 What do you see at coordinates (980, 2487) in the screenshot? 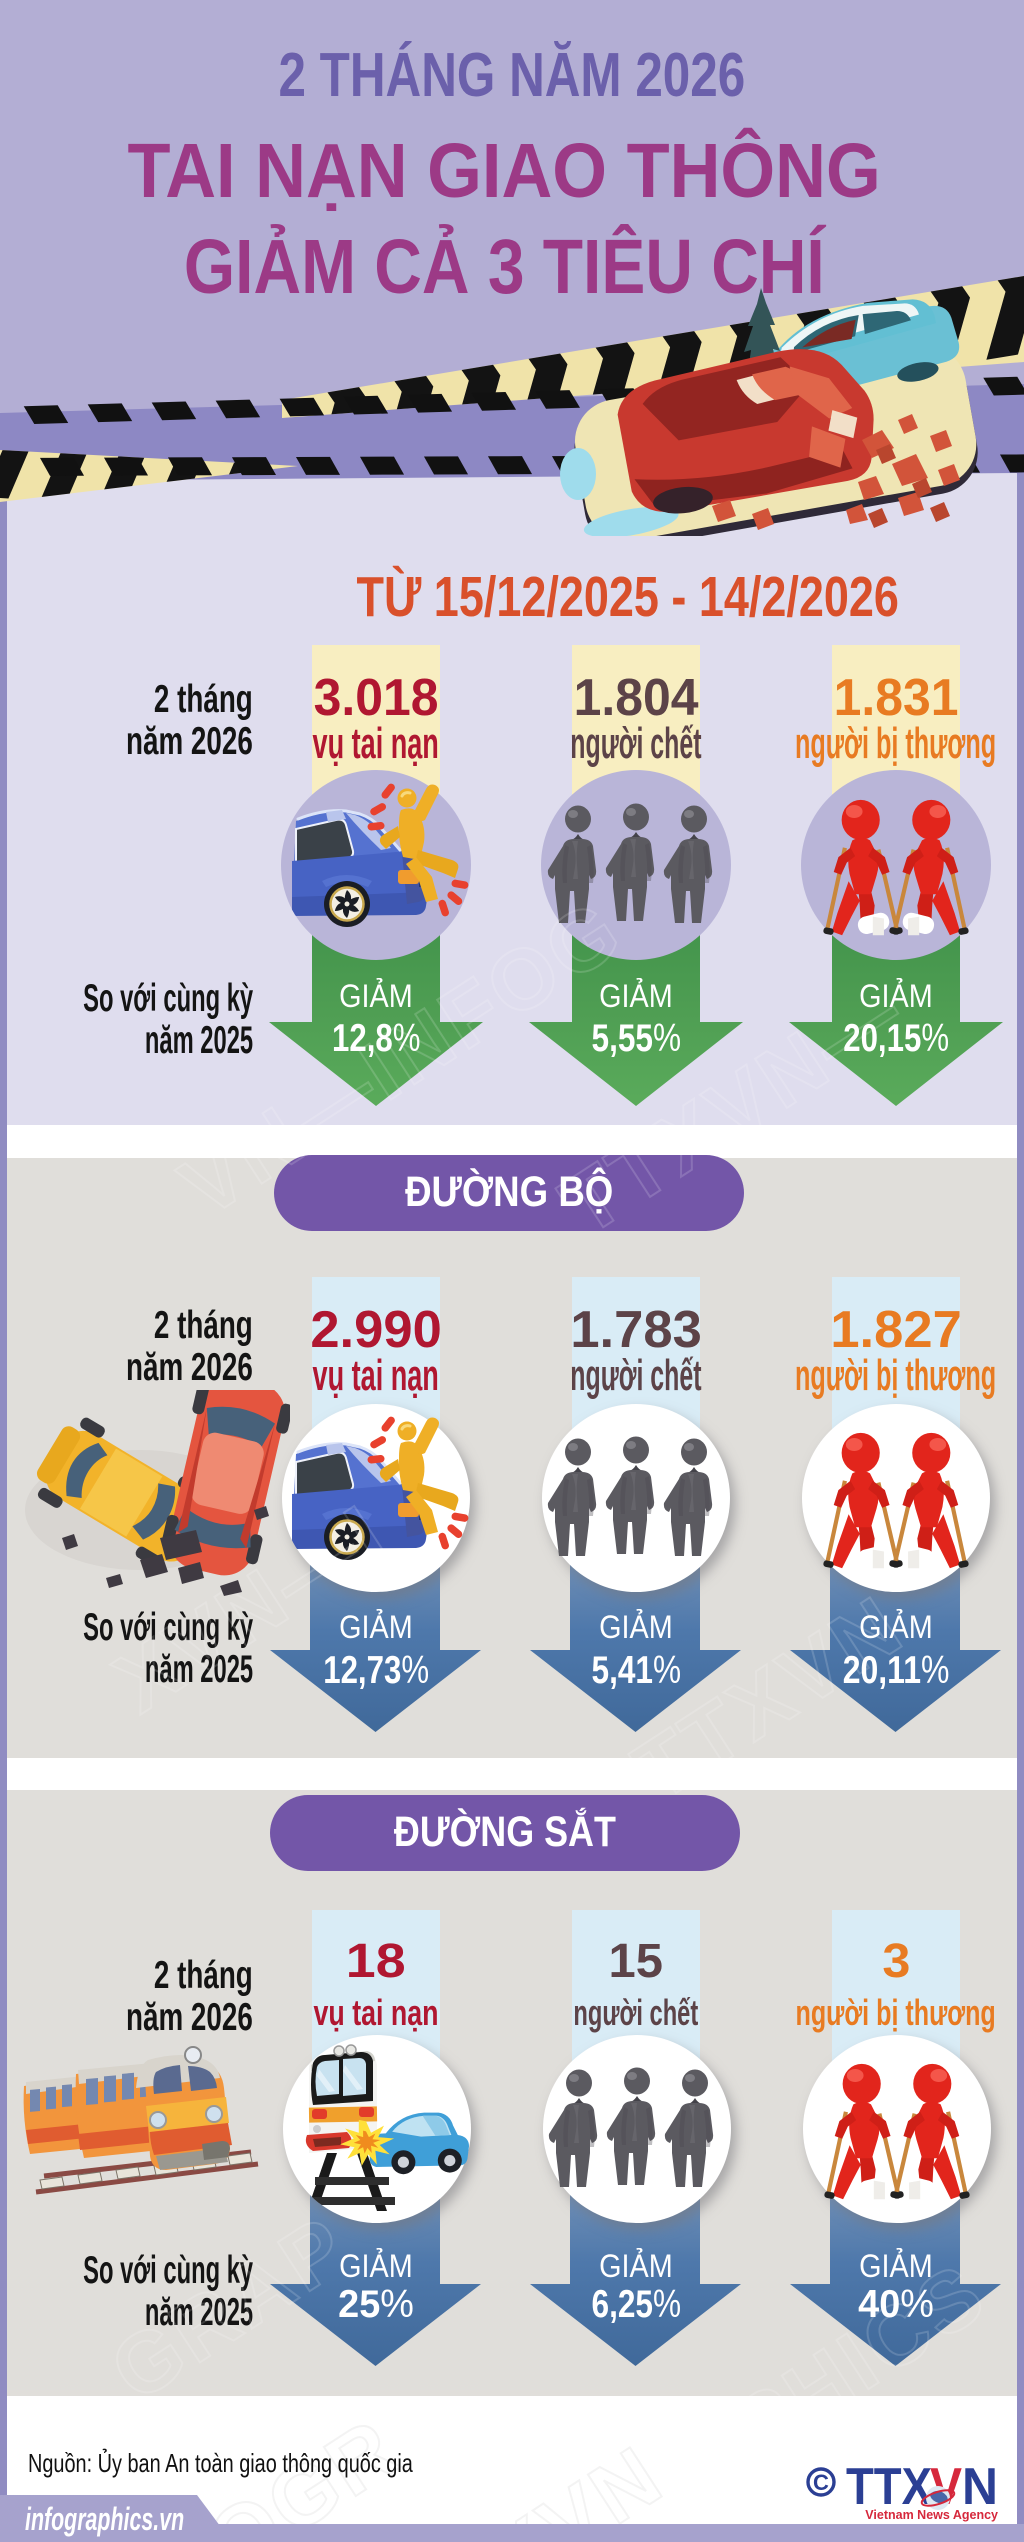
I see `svg-text: N` at bounding box center [980, 2487].